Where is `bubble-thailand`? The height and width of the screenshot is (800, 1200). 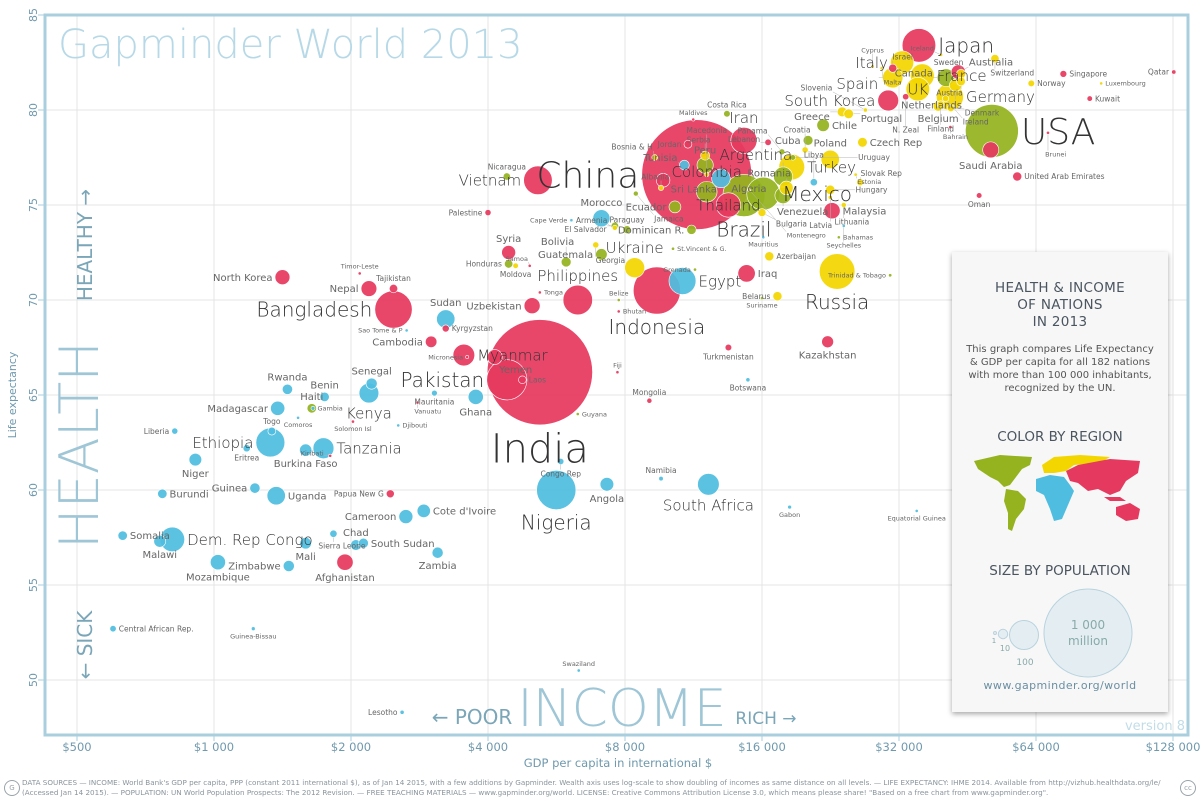
bubble-thailand is located at coordinates (728, 205).